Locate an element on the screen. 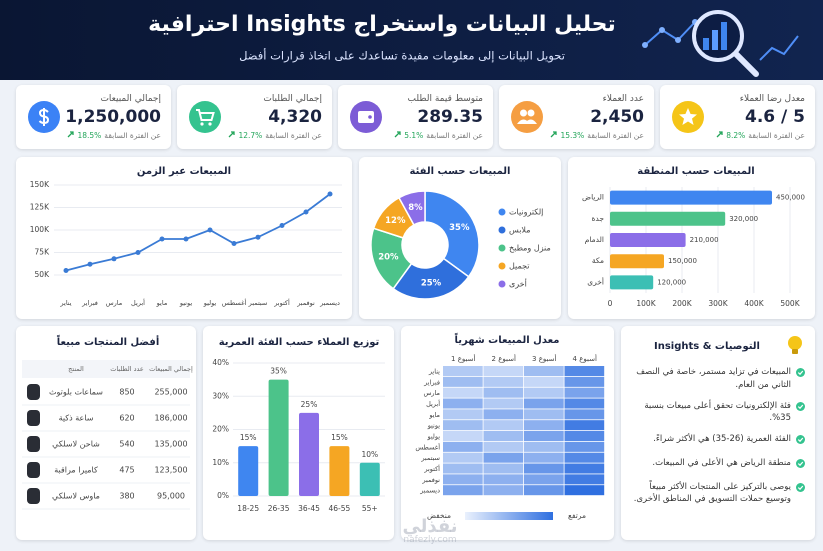 This screenshot has height=551, width=823. kpi-change-row: عن الفترة السابقة 8.2% is located at coordinates (760, 135).